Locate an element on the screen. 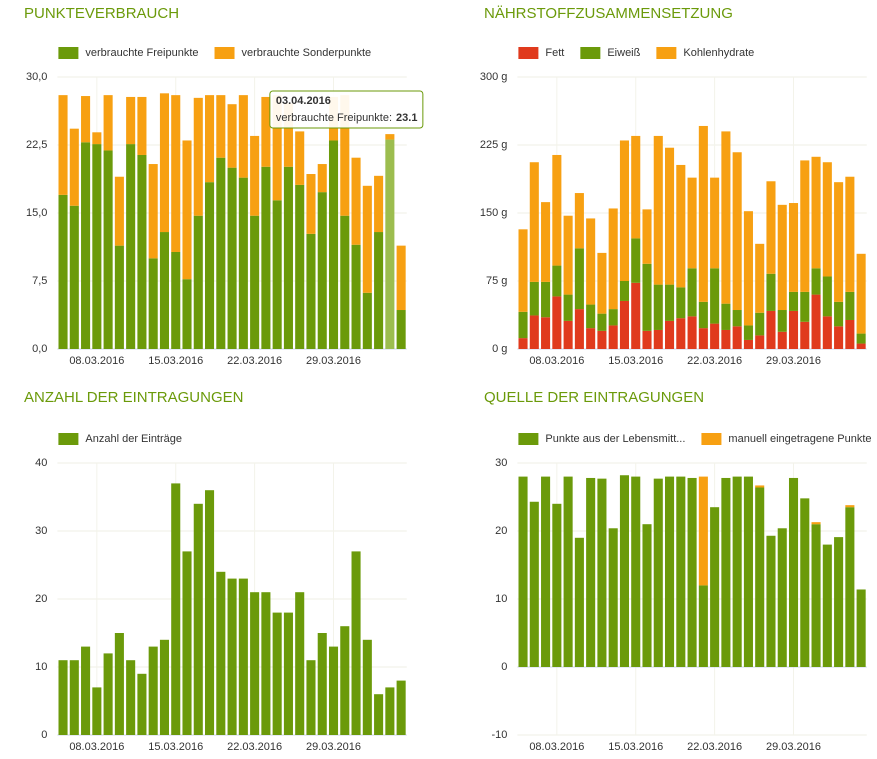 The height and width of the screenshot is (759, 877). y-tick-label: 75 g is located at coordinates (496, 281).